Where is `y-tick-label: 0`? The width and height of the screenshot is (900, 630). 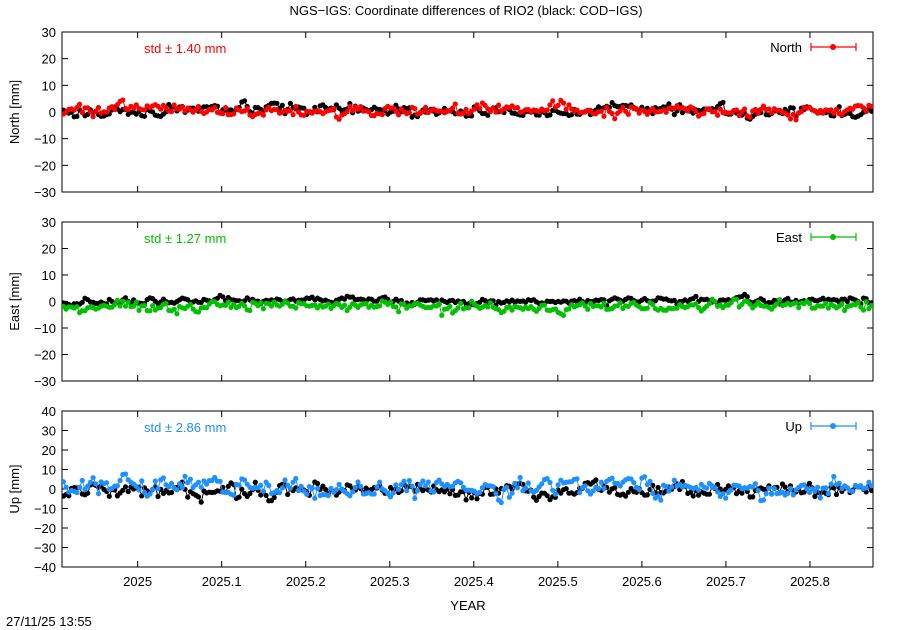 y-tick-label: 0 is located at coordinates (52, 489).